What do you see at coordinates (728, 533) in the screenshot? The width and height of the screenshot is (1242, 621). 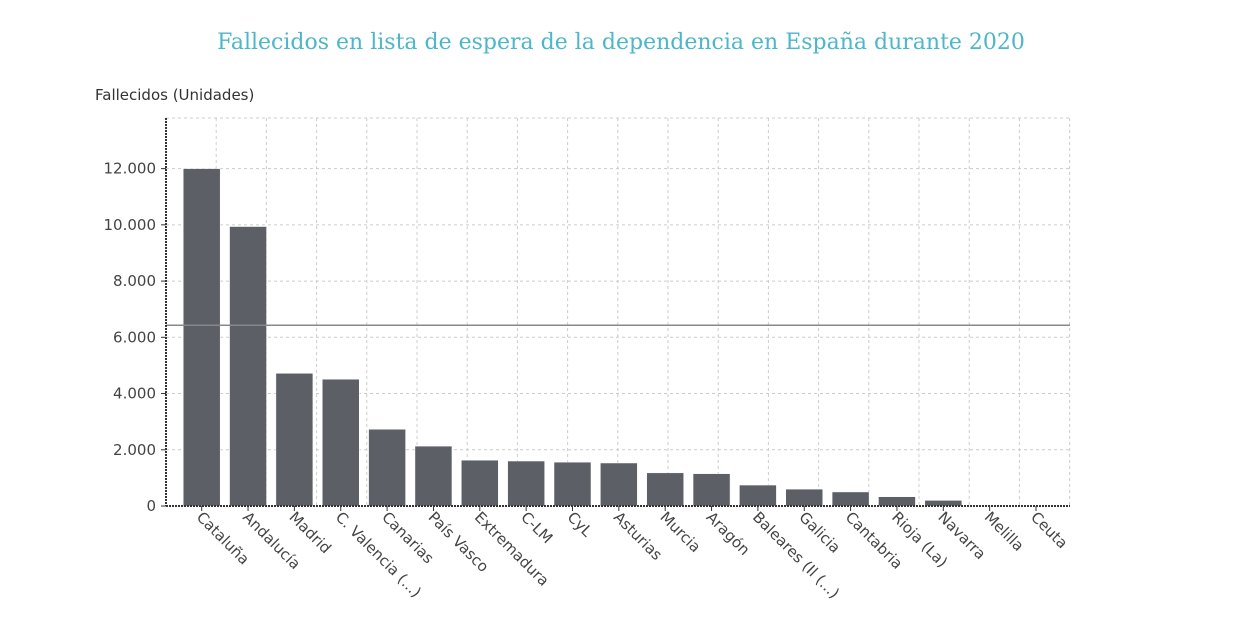 I see `x-tick-label: Aragón` at bounding box center [728, 533].